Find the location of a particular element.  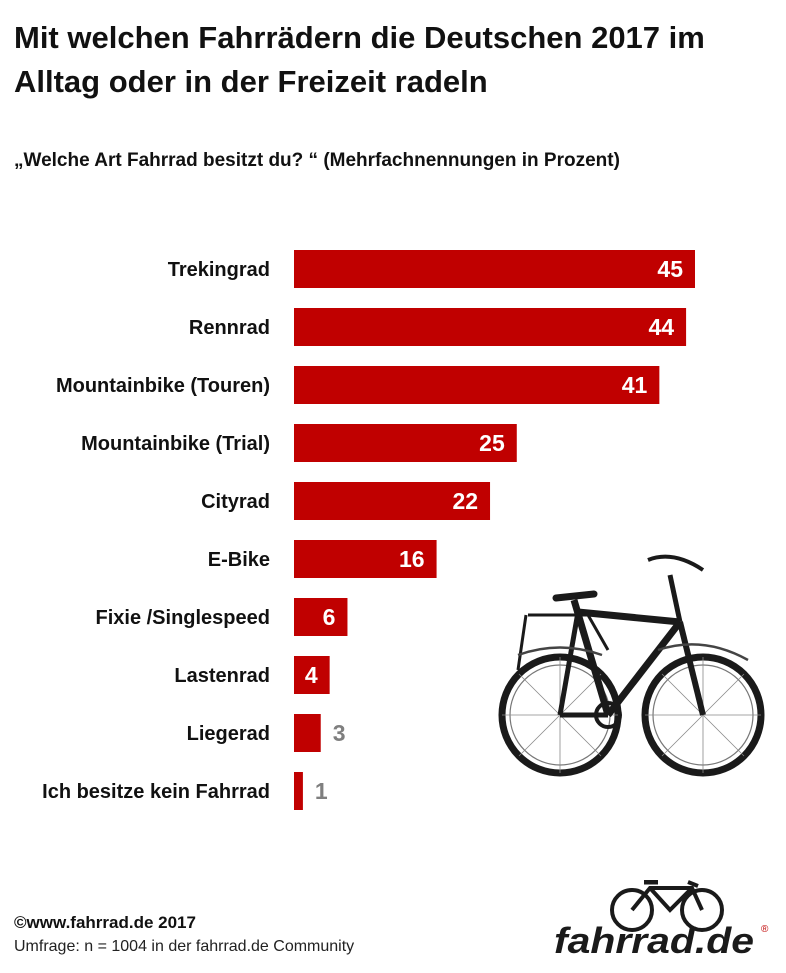

data-label: 1 is located at coordinates (321, 791).